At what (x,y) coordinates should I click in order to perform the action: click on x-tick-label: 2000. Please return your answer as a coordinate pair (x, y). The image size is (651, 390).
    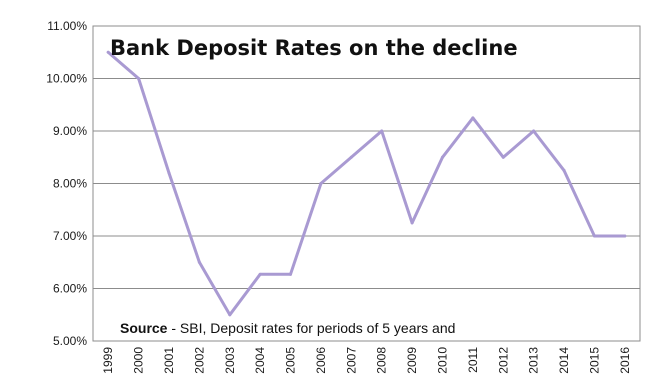
    Looking at the image, I should click on (139, 360).